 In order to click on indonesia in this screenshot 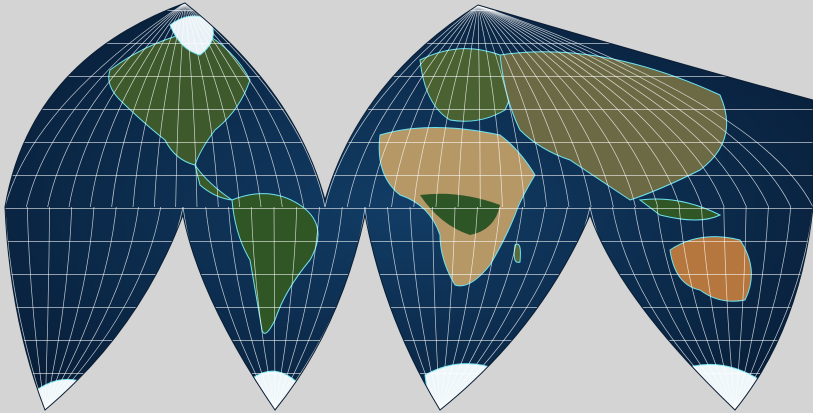, I will do `click(680, 209)`.